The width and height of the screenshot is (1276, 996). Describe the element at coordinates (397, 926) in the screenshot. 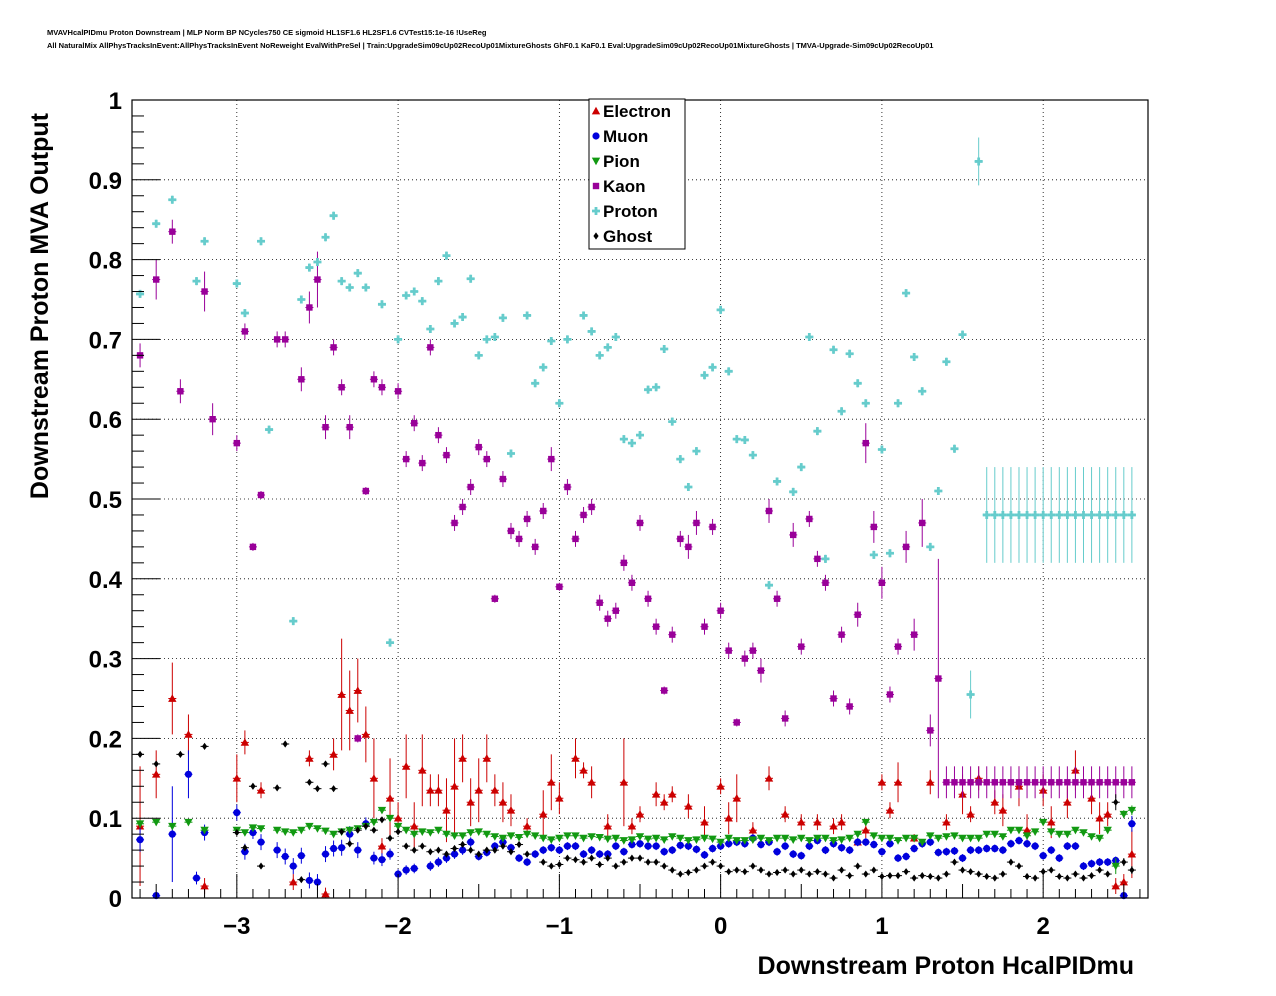

I see `x-tick-label: −2` at that location.